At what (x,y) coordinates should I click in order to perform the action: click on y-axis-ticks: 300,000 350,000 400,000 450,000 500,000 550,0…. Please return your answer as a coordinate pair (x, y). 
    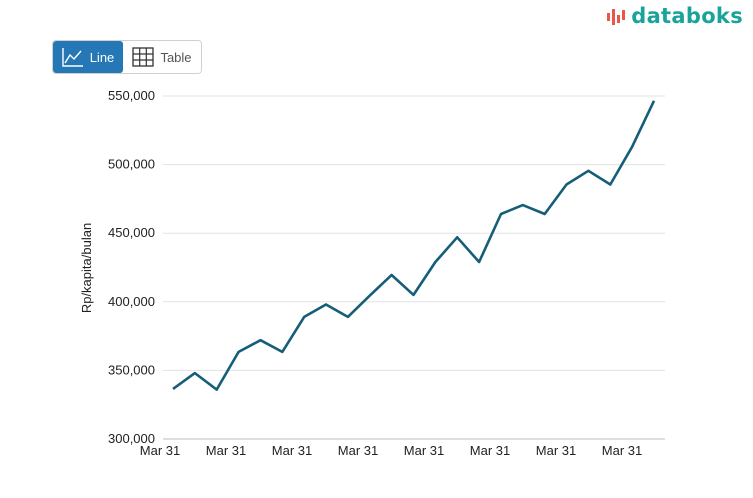
    Looking at the image, I should click on (131, 267).